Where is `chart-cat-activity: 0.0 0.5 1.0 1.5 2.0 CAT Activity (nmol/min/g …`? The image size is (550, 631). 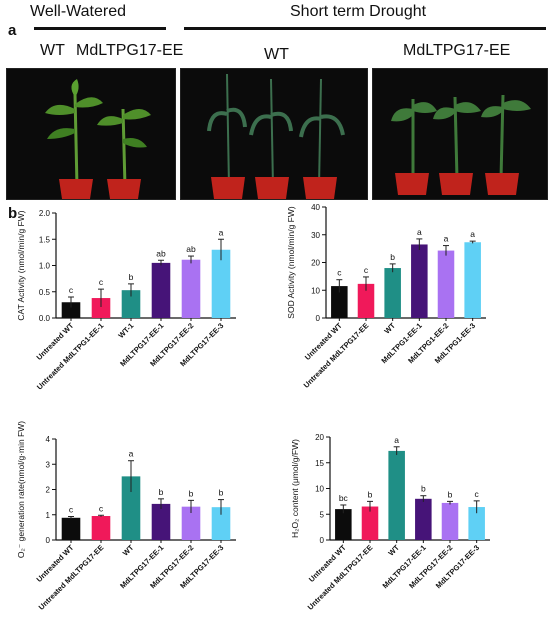 chart-cat-activity: 0.0 0.5 1.0 1.5 2.0 CAT Activity (nmol/min/g … is located at coordinates (126, 300).